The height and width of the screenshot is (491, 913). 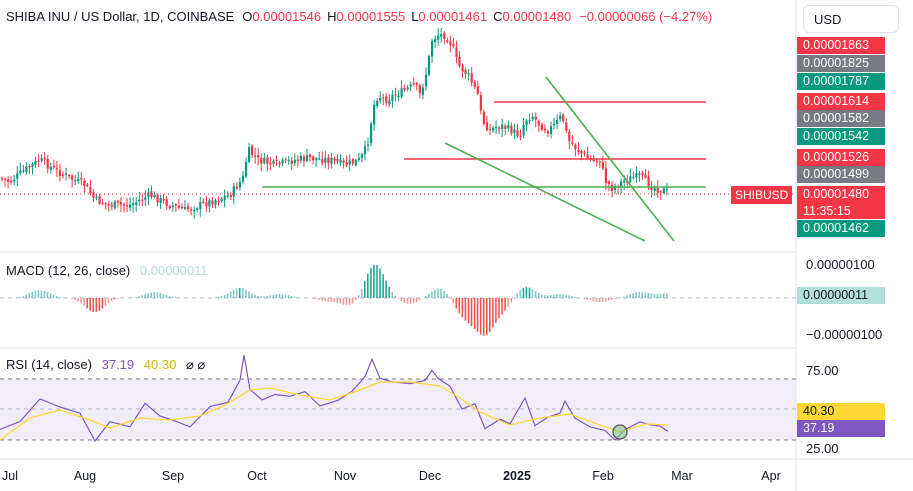 What do you see at coordinates (822, 370) in the screenshot?
I see `rsi-scale-top: 75.00` at bounding box center [822, 370].